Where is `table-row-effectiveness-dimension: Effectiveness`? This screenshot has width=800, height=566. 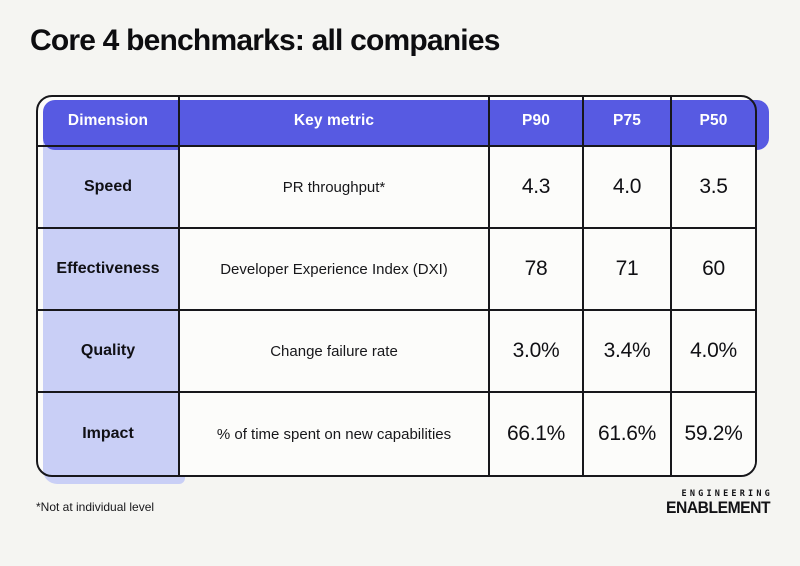
table-row-effectiveness-dimension: Effectiveness is located at coordinates (109, 270).